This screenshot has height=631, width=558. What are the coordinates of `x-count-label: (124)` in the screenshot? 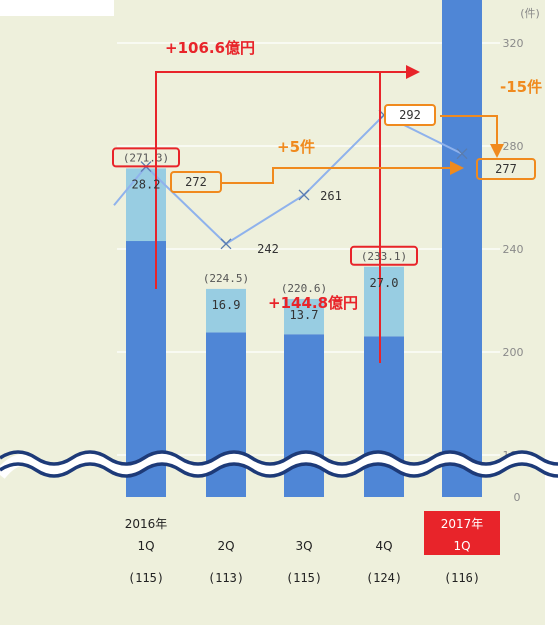 It's located at (384, 578).